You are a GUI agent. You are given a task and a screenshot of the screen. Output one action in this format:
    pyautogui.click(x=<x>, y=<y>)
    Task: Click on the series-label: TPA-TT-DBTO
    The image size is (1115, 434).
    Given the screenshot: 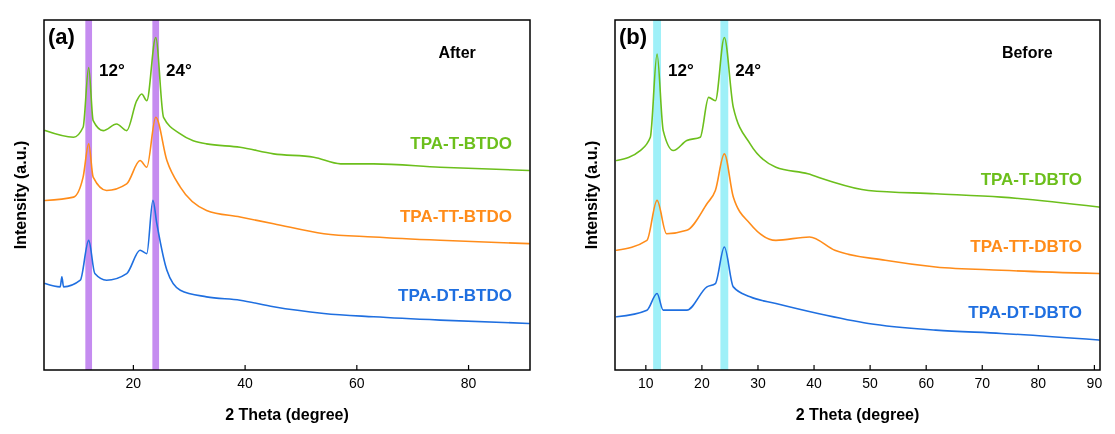 What is the action you would take?
    pyautogui.click(x=1026, y=246)
    